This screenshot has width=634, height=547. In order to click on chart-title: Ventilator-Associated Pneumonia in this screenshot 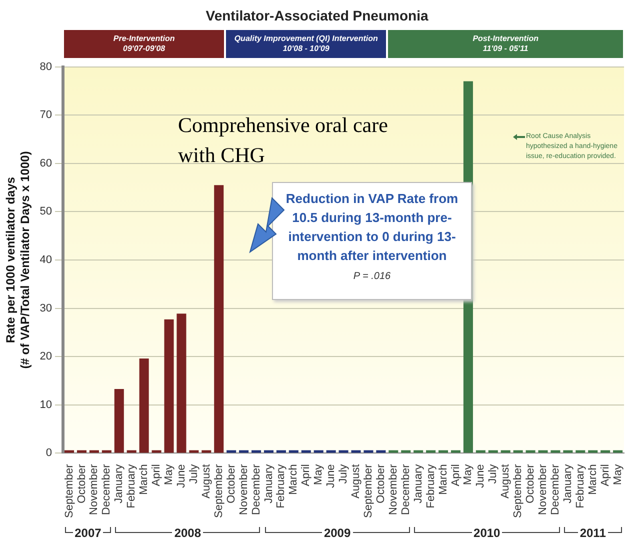, I will do `click(317, 15)`.